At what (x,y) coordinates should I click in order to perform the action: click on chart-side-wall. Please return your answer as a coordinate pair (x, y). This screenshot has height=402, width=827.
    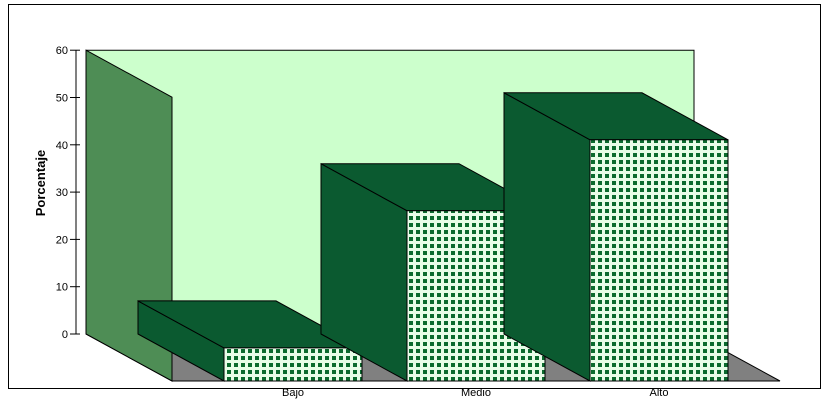
    Looking at the image, I should click on (129, 215).